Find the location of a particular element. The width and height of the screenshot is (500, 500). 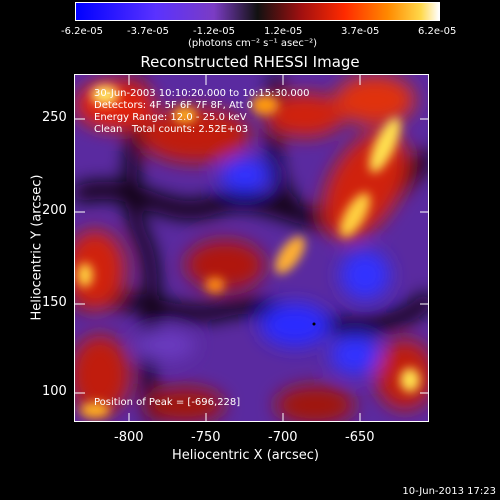

colorbar-tick: 6.2e-05 is located at coordinates (437, 31).